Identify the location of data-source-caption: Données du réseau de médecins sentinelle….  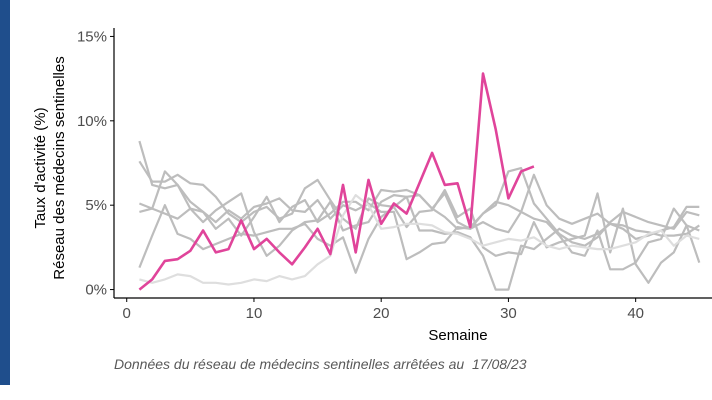
(320, 364).